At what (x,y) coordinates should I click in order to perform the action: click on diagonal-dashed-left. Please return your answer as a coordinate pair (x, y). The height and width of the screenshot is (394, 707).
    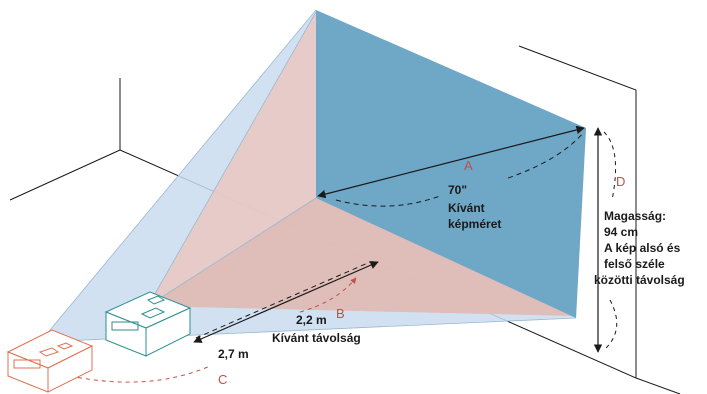
    Looking at the image, I should click on (388, 201).